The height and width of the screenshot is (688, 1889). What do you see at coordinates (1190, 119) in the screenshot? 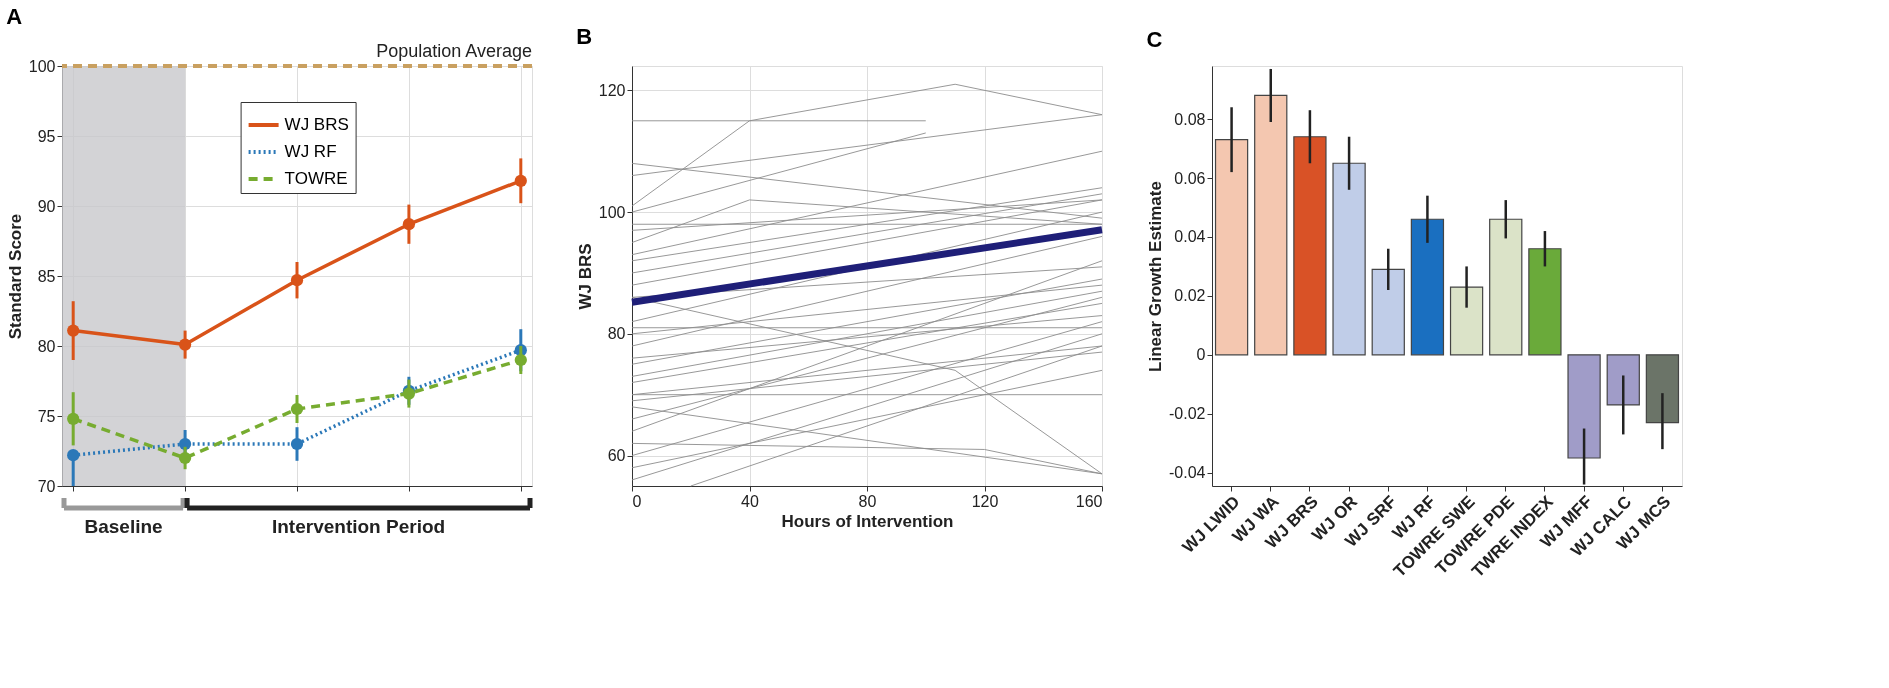
I see `y-tick-label: 0.08` at bounding box center [1190, 119].